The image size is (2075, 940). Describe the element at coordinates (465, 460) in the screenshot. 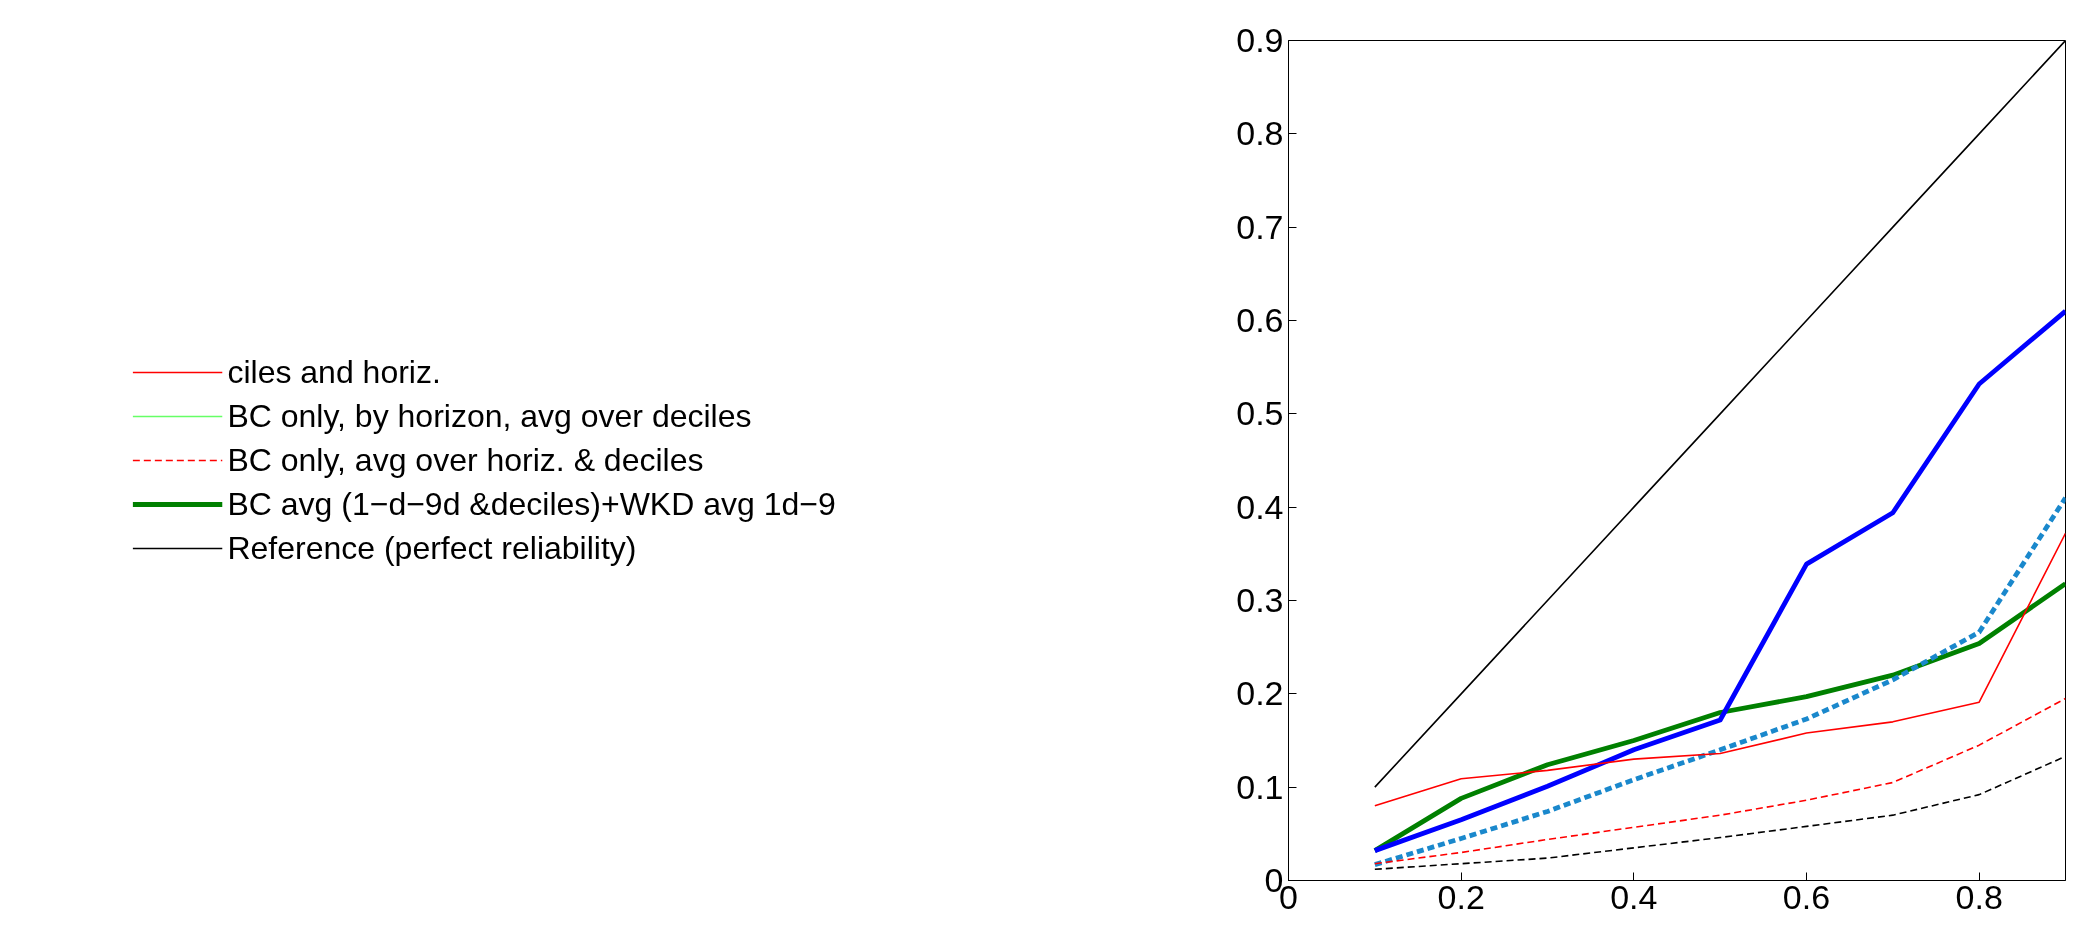

I see `legend-label: BC only, avg over horiz. & deciles` at that location.